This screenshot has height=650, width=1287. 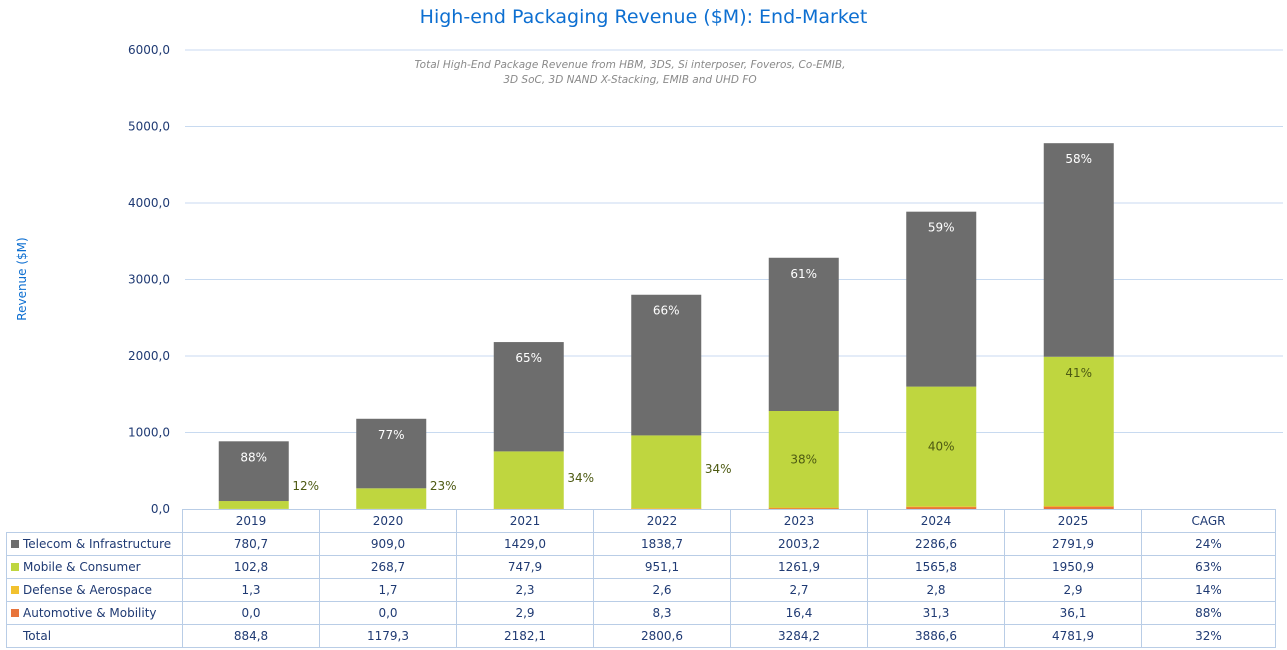 I want to click on table-cell: 4781,9, so click(x=1073, y=636).